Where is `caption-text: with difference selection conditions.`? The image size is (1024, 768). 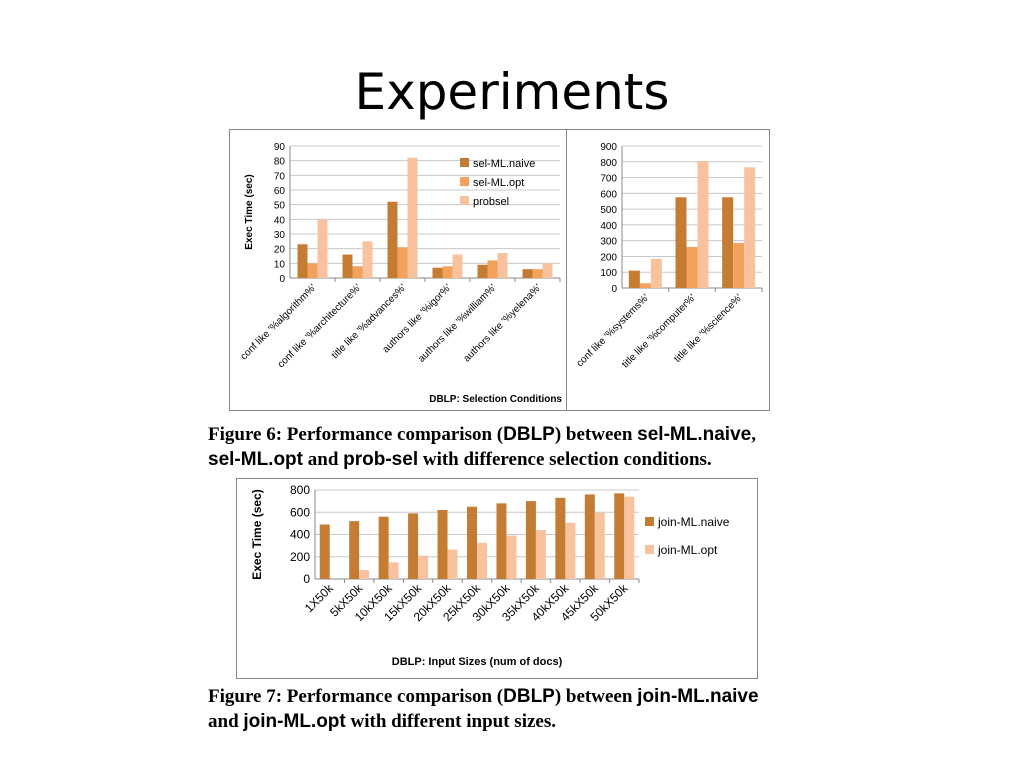 caption-text: with difference selection conditions. is located at coordinates (565, 459).